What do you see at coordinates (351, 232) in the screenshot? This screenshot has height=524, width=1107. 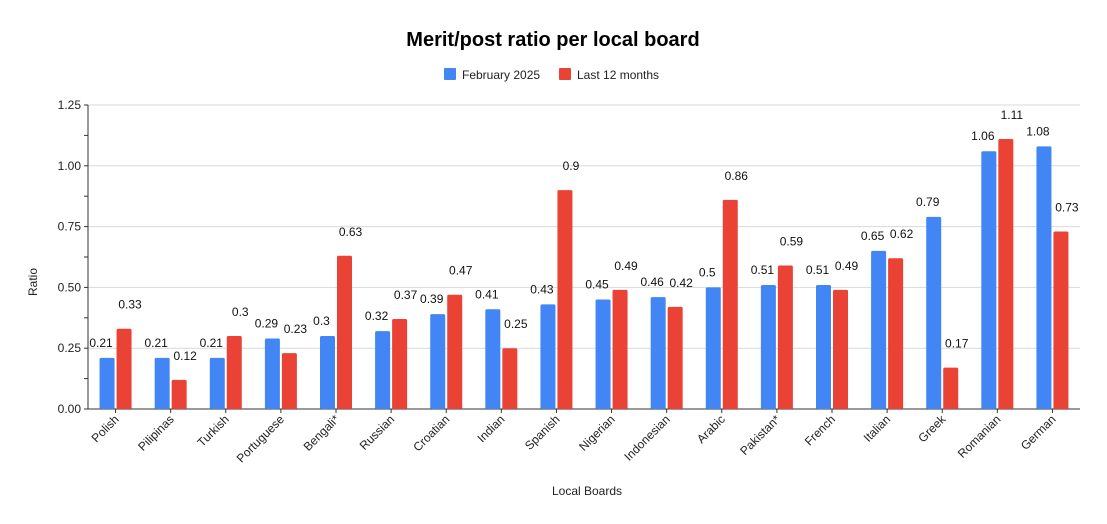 I see `data-label: 0.63` at bounding box center [351, 232].